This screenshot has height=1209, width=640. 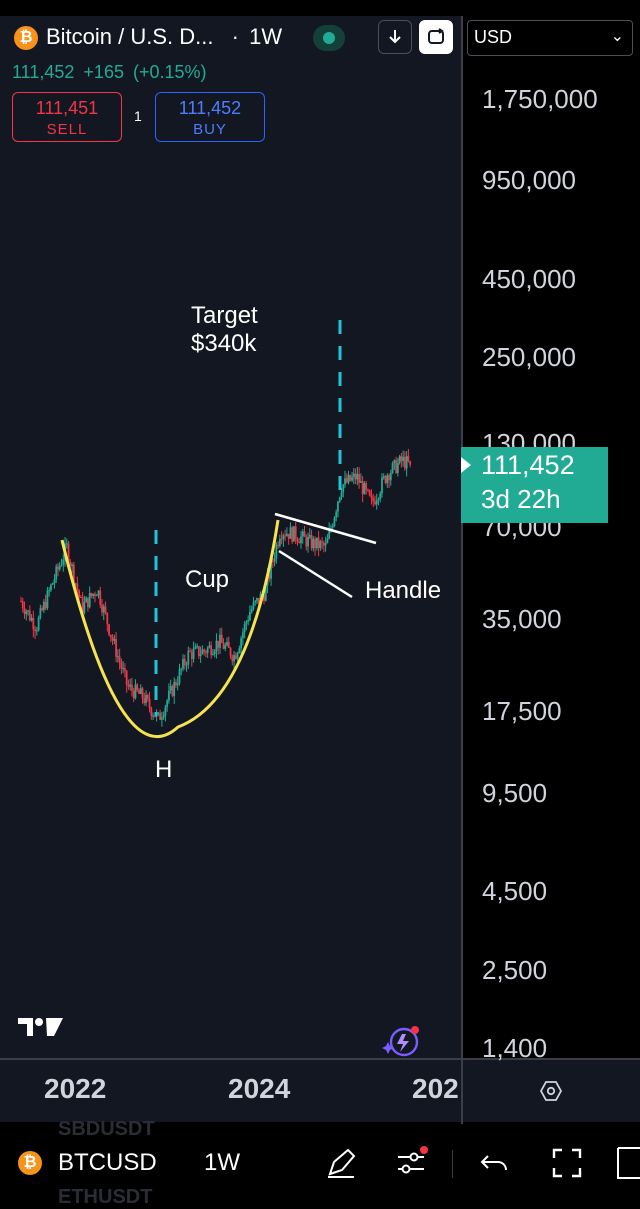 What do you see at coordinates (164, 769) in the screenshot?
I see `low-label: H` at bounding box center [164, 769].